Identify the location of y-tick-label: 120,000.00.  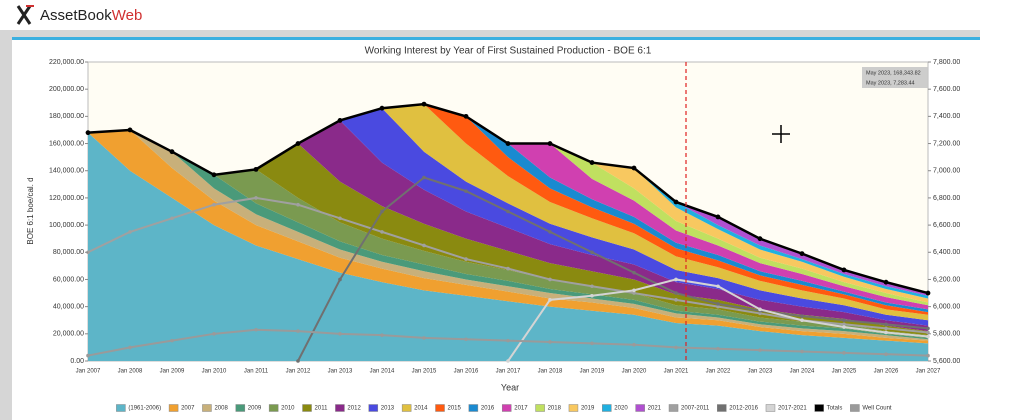
(66, 198).